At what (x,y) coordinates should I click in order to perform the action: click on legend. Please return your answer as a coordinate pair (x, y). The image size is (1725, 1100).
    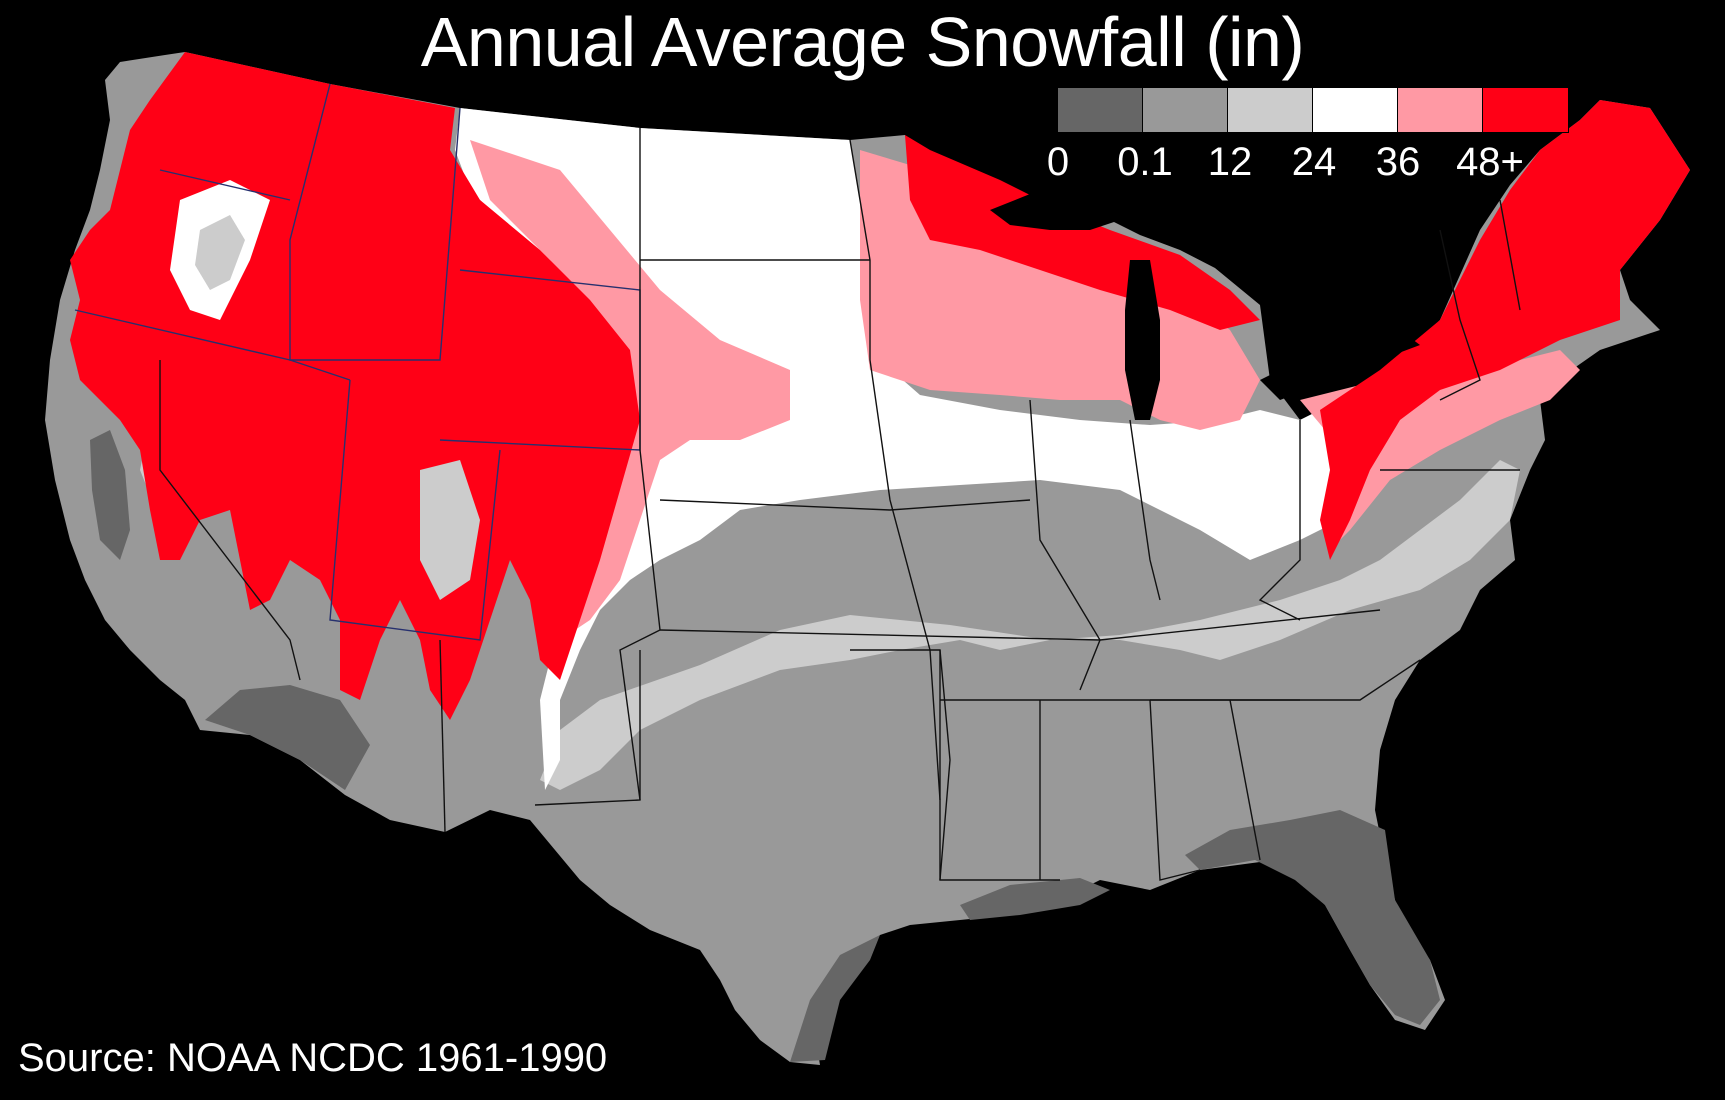
    Looking at the image, I should click on (1313, 110).